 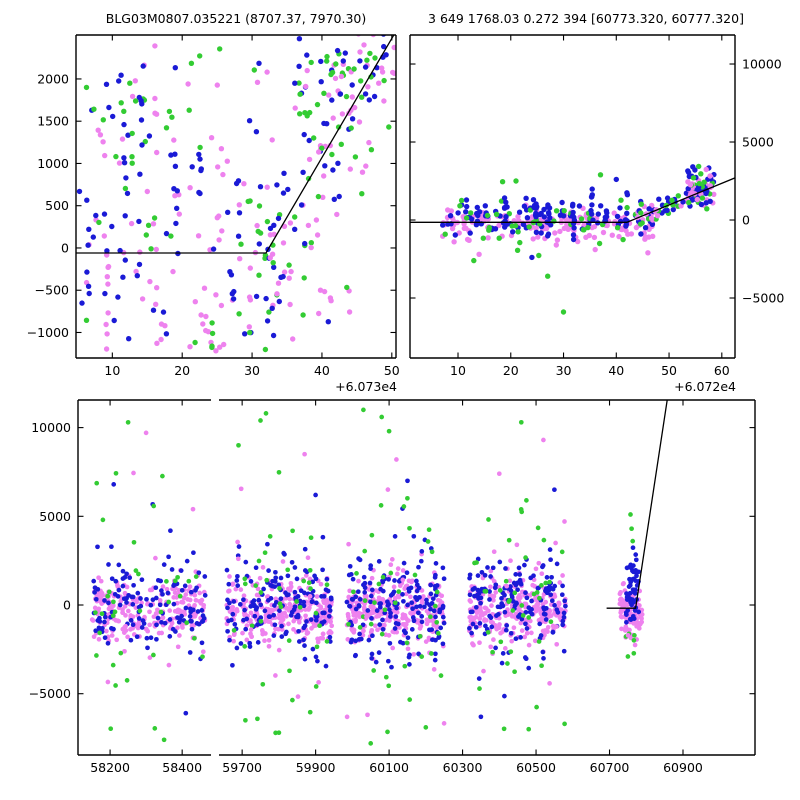 I want to click on x-tick-label: 60500, so click(x=536, y=767).